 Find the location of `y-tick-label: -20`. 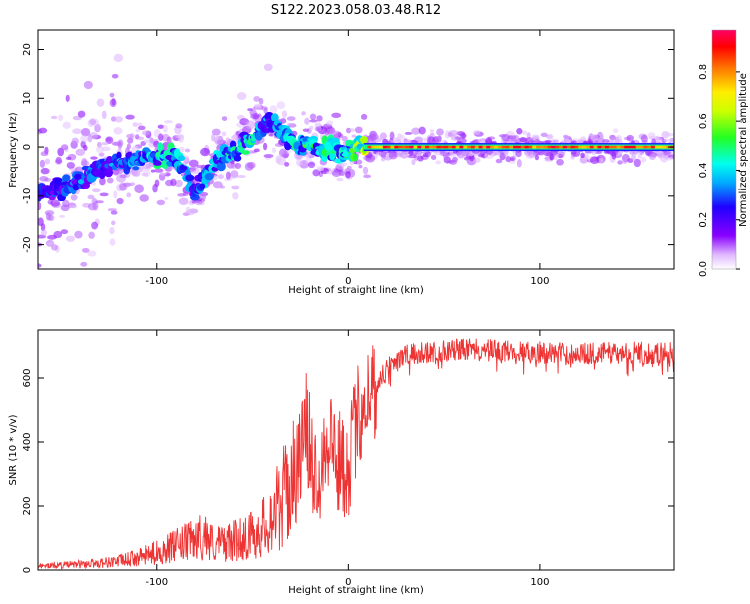

y-tick-label: -20 is located at coordinates (27, 244).